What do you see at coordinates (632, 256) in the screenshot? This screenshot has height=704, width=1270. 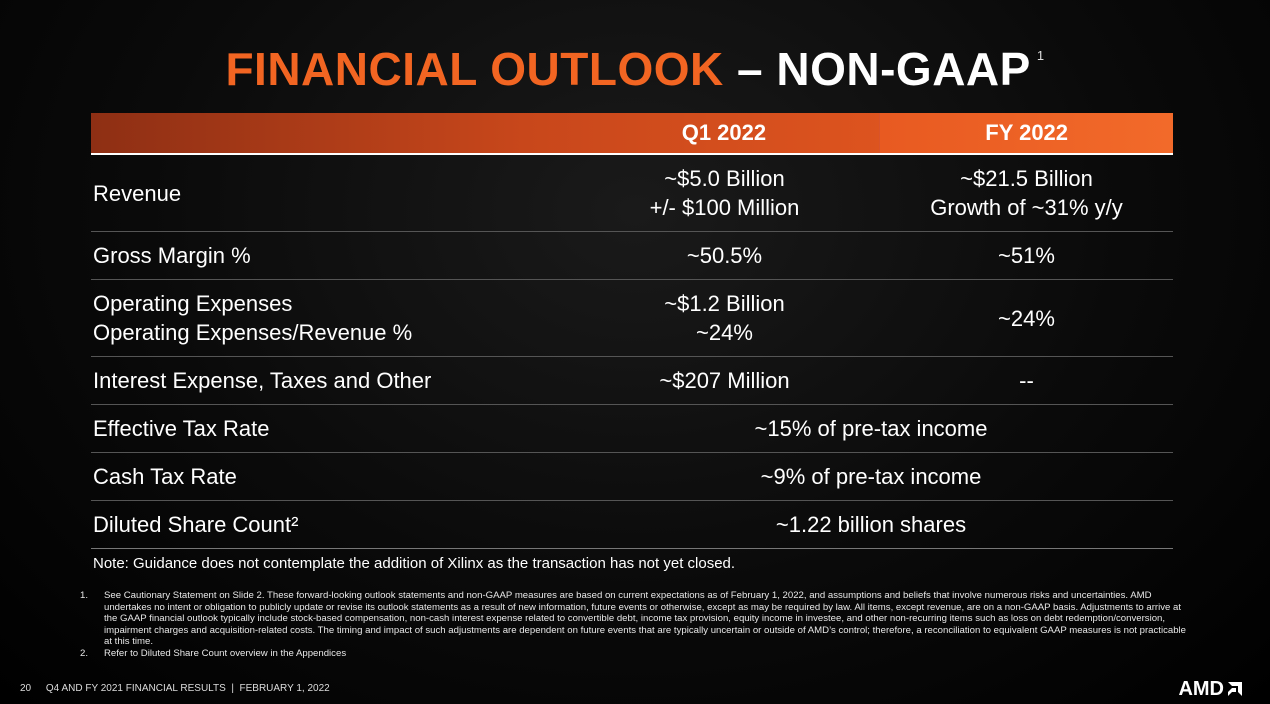 I see `table-row-gross-margin: Gross Margin % ~50.5% ~51%` at bounding box center [632, 256].